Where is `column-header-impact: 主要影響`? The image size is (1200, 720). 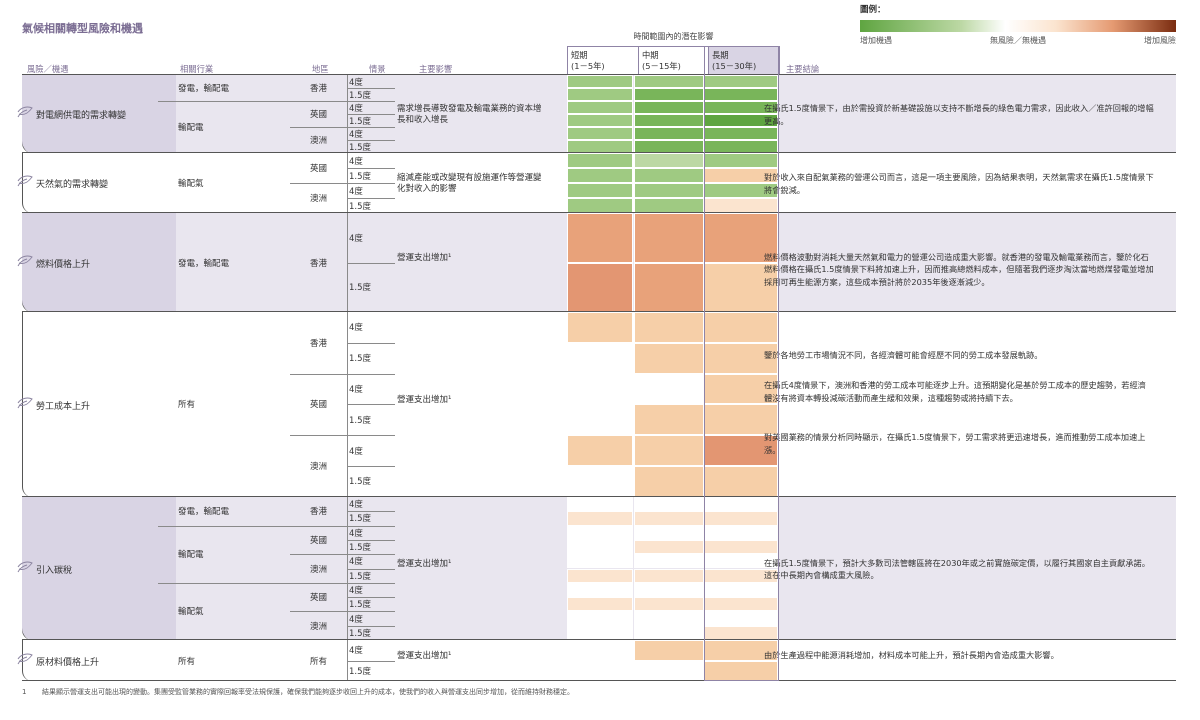 column-header-impact: 主要影響 is located at coordinates (436, 69).